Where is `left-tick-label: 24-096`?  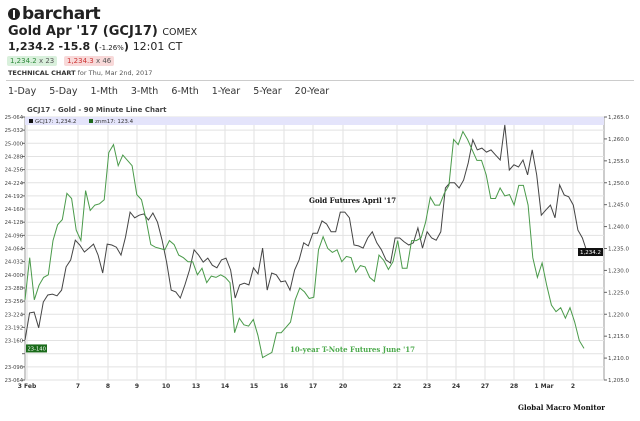
left-tick-label: 24-096 is located at coordinates (14, 236).